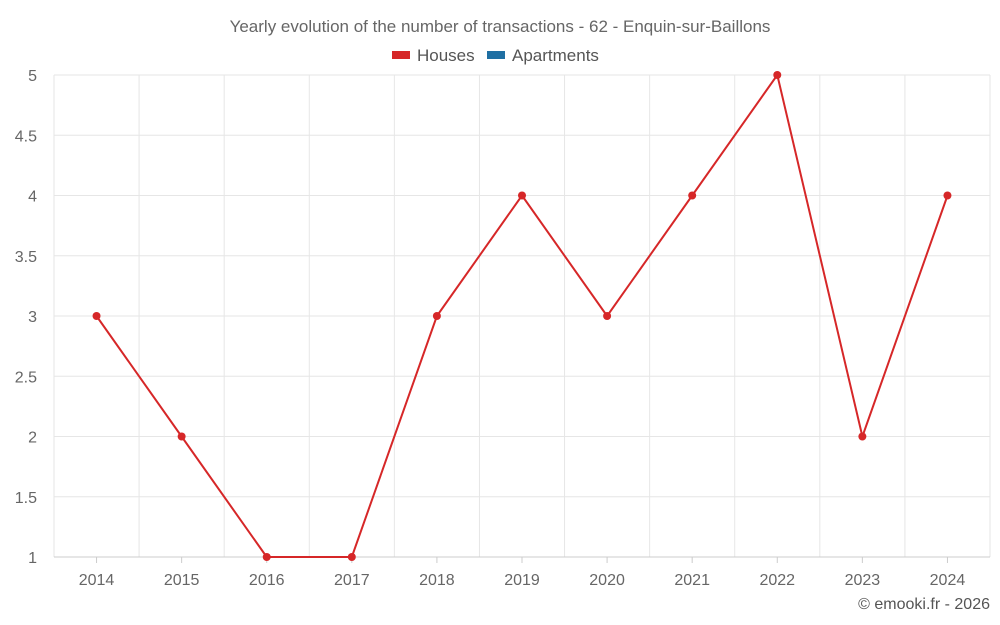 The height and width of the screenshot is (625, 1000). Describe the element at coordinates (26, 136) in the screenshot. I see `y-tick-label: 4.5` at that location.